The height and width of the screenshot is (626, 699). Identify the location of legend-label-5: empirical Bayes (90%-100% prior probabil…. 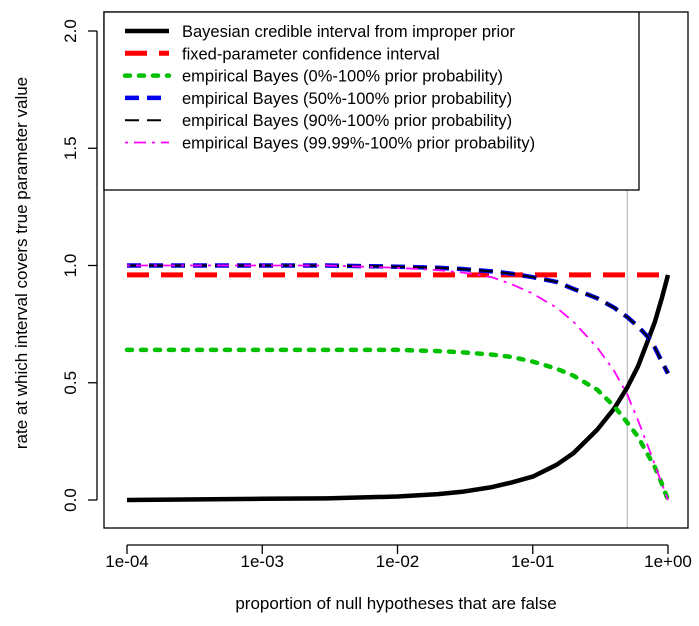
(347, 121).